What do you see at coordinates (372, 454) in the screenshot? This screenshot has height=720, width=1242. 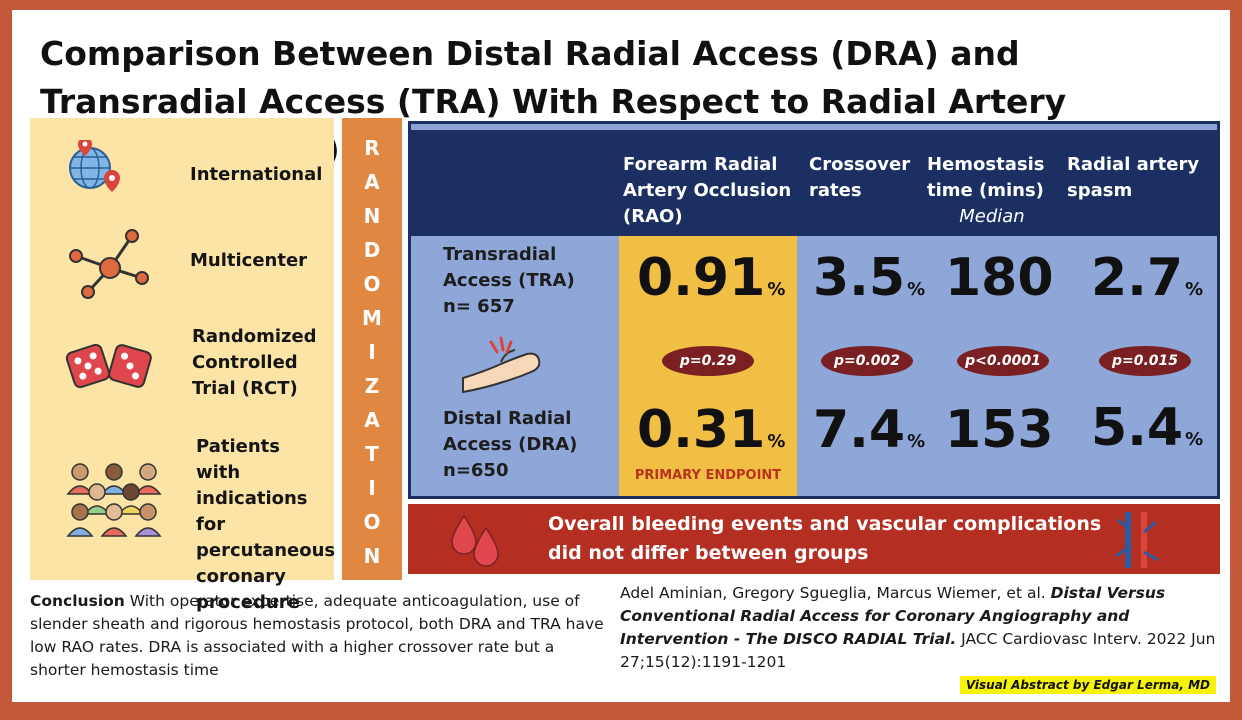 I see `randomization-letter: T` at bounding box center [372, 454].